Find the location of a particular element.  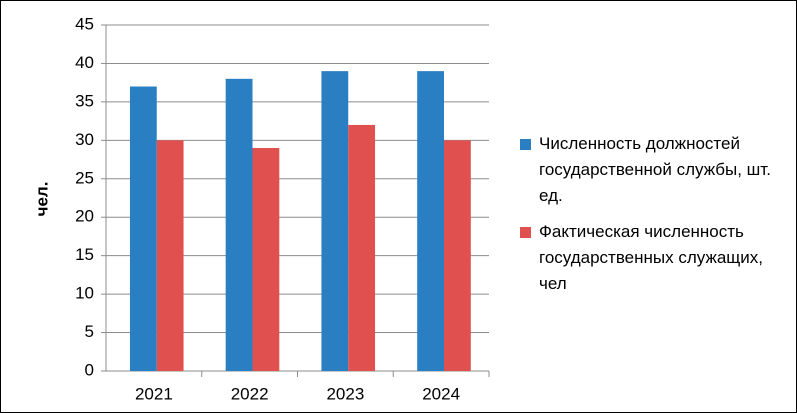

x-tick-label: 2023 is located at coordinates (345, 393).